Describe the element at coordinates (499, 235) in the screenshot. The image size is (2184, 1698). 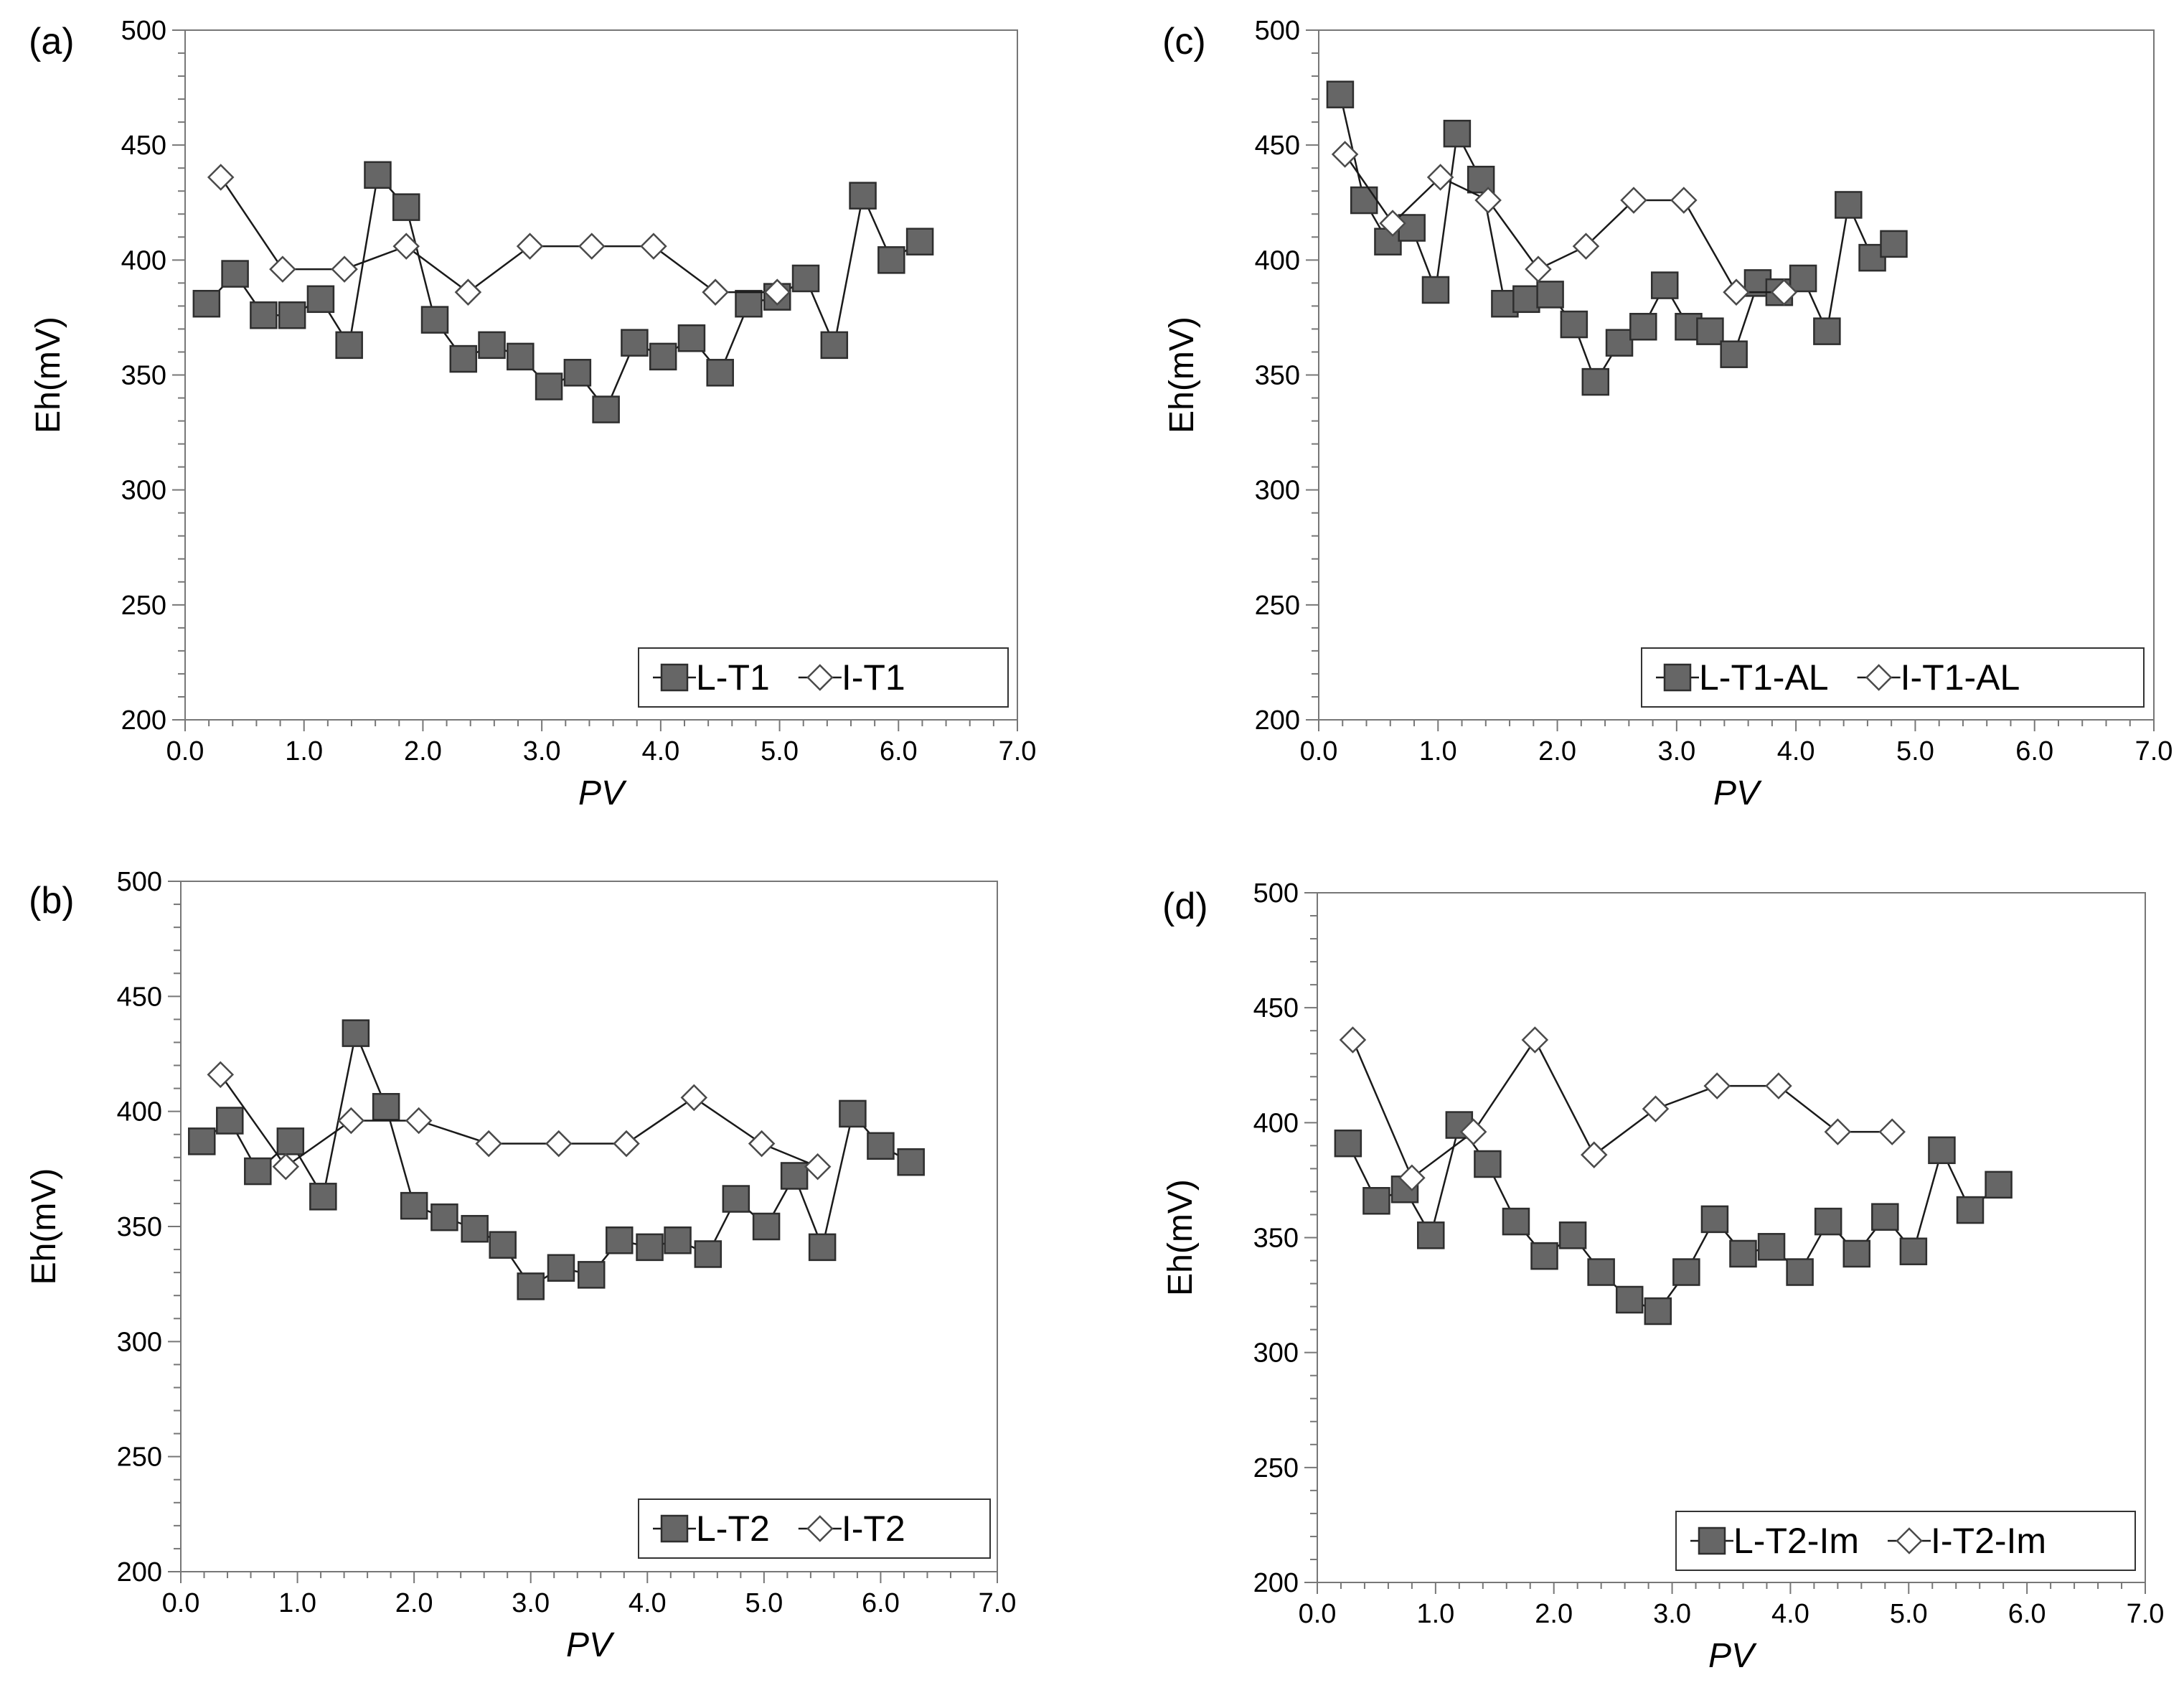
I see `series-I-T1` at that location.